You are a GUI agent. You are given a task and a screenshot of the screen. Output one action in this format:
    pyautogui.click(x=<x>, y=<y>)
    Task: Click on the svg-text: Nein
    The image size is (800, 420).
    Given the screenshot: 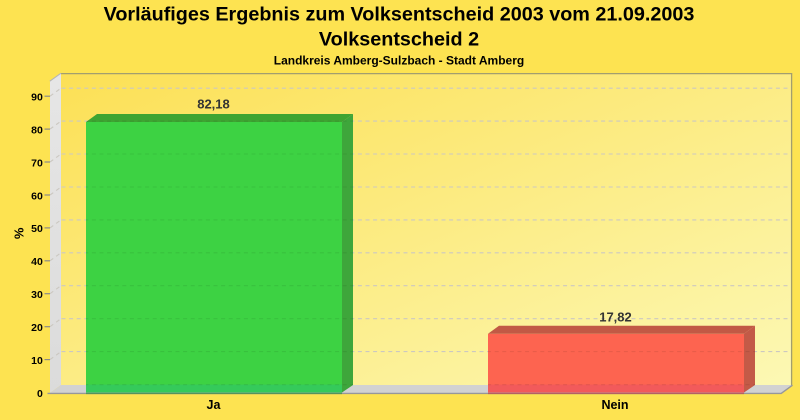 What is the action you would take?
    pyautogui.click(x=614, y=405)
    